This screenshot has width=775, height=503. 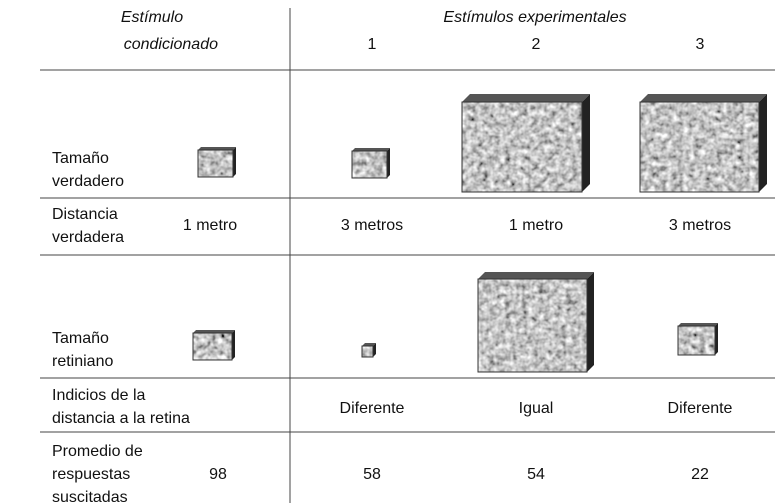 I want to click on cell: Igual, so click(x=536, y=408).